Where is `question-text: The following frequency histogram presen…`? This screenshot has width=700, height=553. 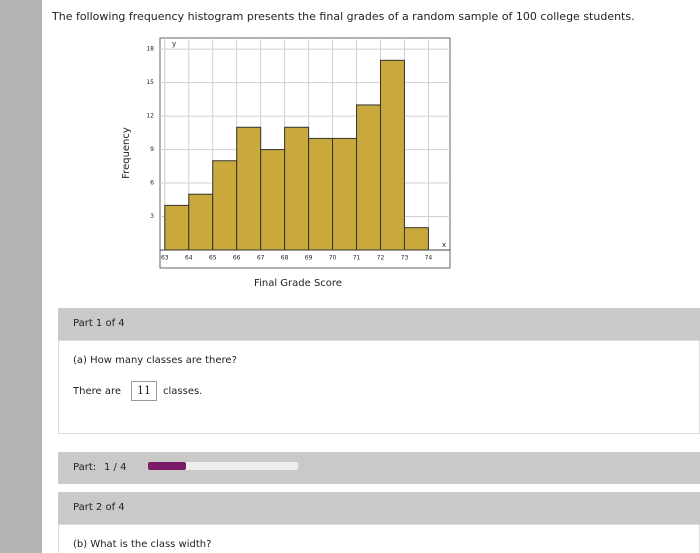
question-text: The following frequency histogram presen… is located at coordinates (343, 16).